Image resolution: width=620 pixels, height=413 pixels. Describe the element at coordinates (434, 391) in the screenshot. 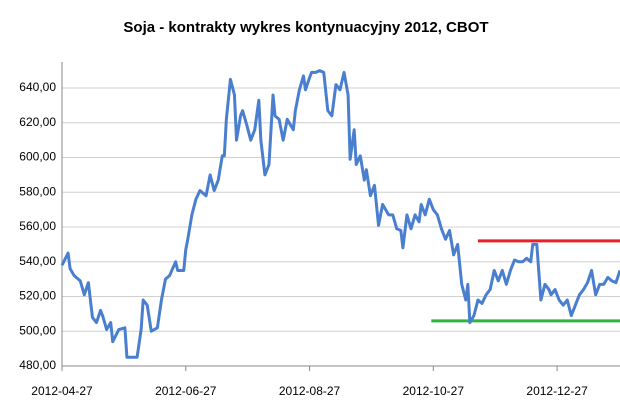

I see `x-tick-label: 2012-10-27` at that location.